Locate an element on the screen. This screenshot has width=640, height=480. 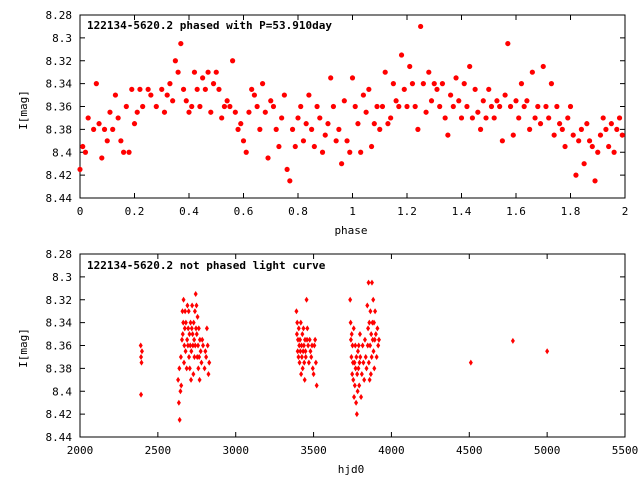
y-tick-label: 8.42 is located at coordinates (59, 414).